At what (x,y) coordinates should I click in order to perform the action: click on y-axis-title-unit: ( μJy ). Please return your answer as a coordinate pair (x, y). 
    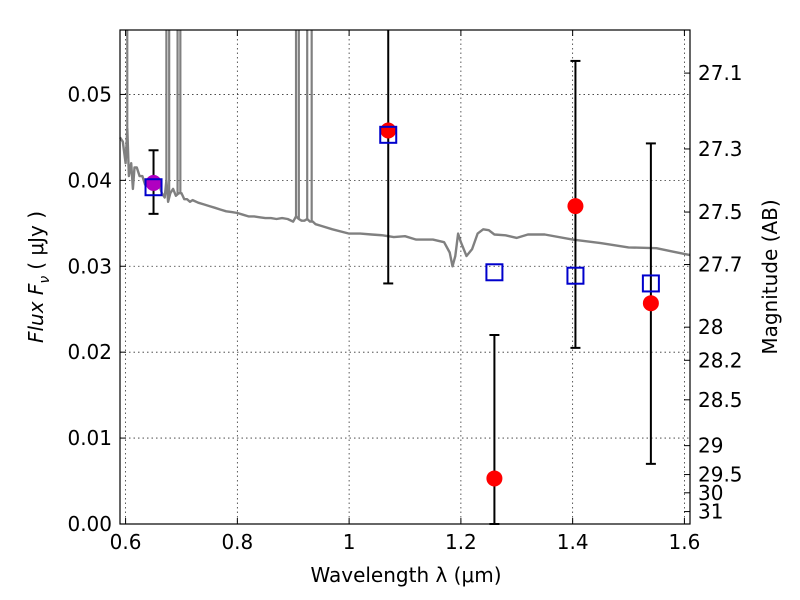
    Looking at the image, I should click on (36, 240).